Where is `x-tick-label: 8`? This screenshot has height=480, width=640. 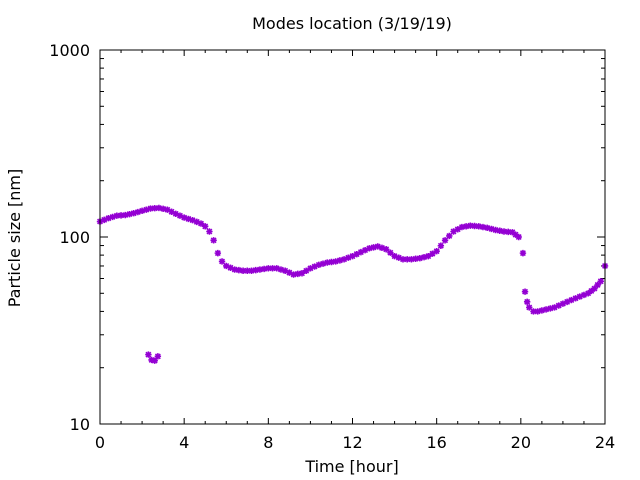
x-tick-label: 8 is located at coordinates (268, 442).